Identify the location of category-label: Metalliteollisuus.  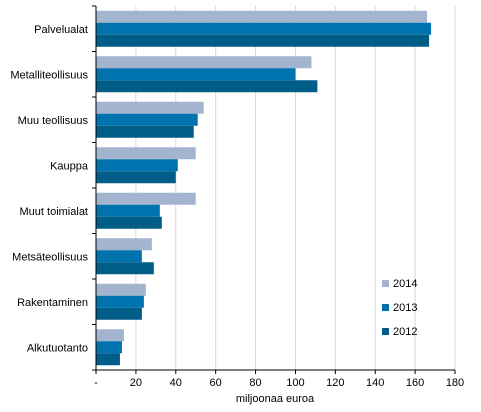
(49, 75).